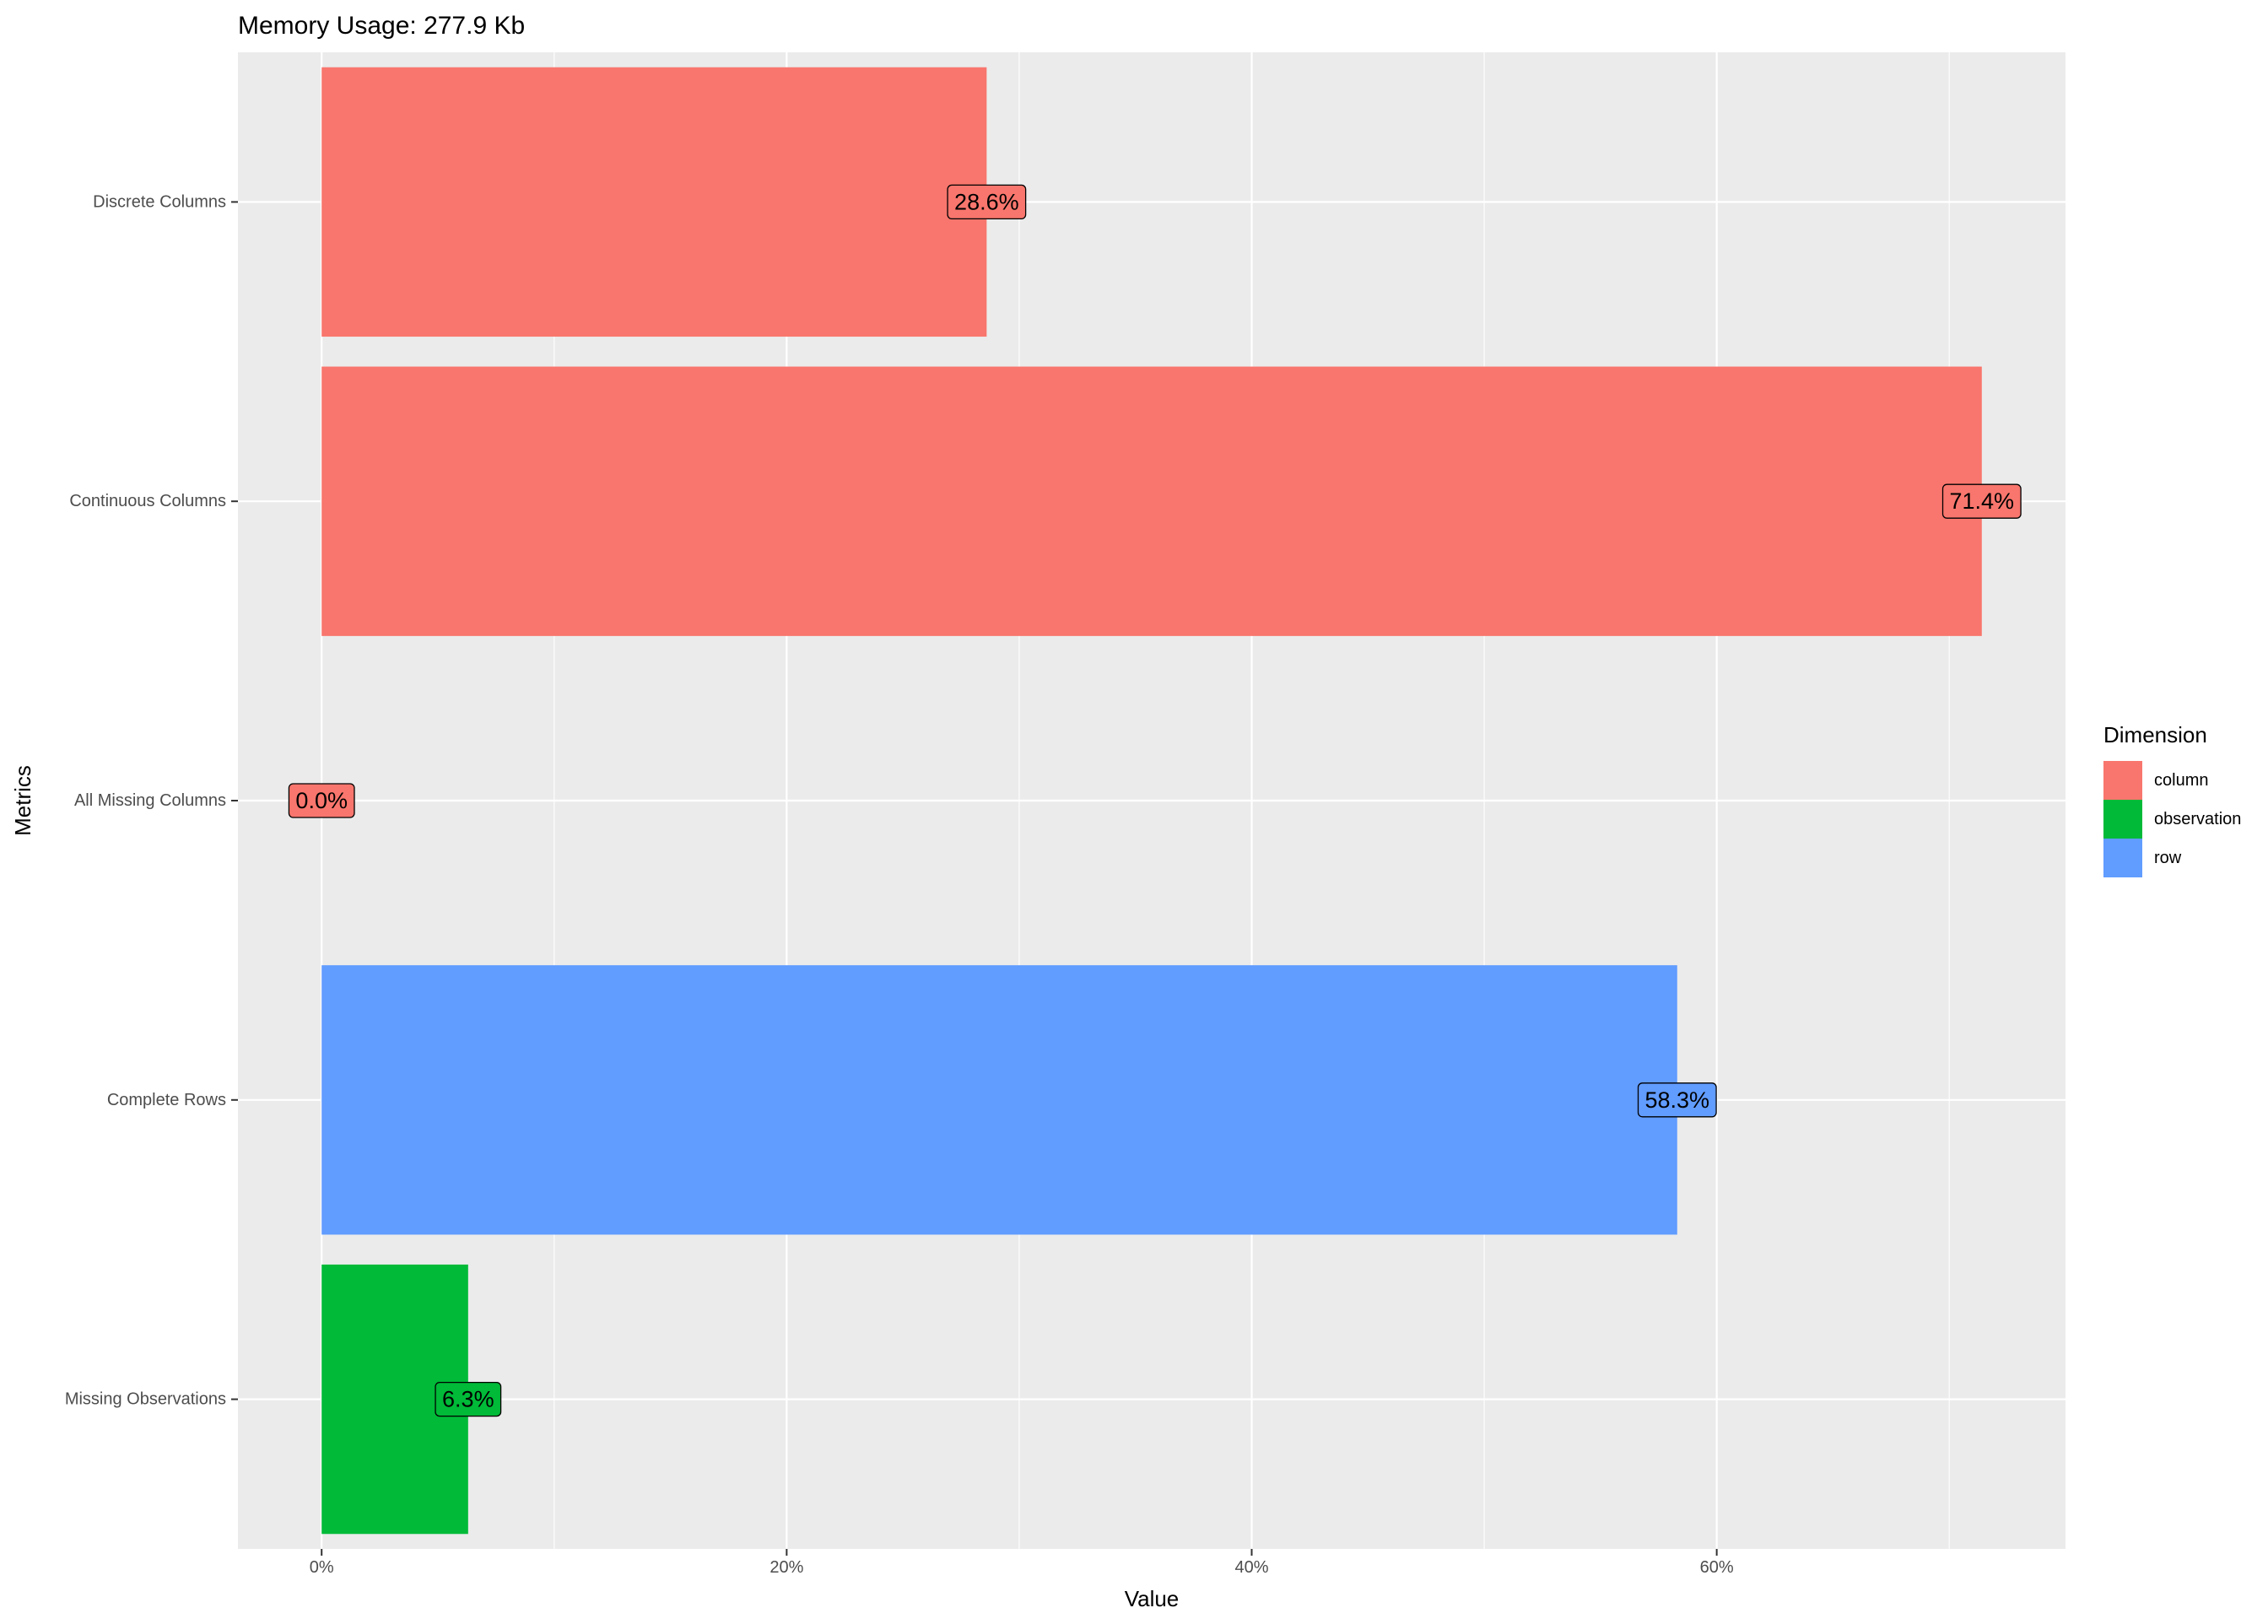 The width and height of the screenshot is (2268, 1624). Describe the element at coordinates (150, 800) in the screenshot. I see `y-tick-label: All Missing Columns` at that location.